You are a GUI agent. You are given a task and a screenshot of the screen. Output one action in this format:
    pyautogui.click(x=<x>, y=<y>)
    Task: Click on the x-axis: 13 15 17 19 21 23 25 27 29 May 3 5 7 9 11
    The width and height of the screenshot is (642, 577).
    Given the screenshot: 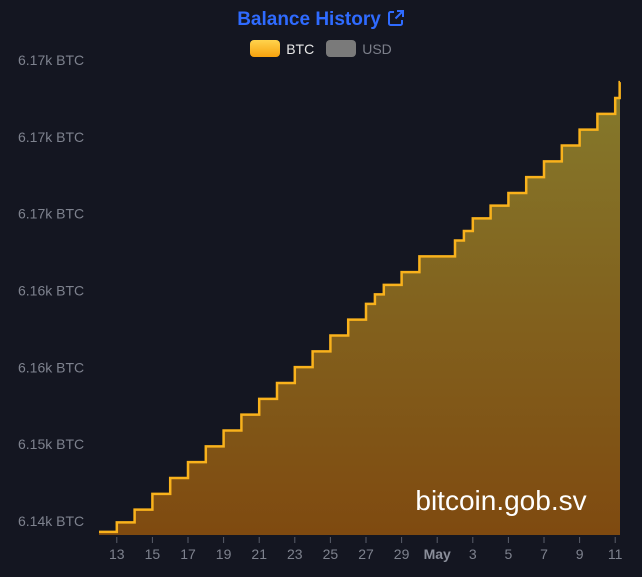 What is the action you would take?
    pyautogui.click(x=366, y=549)
    